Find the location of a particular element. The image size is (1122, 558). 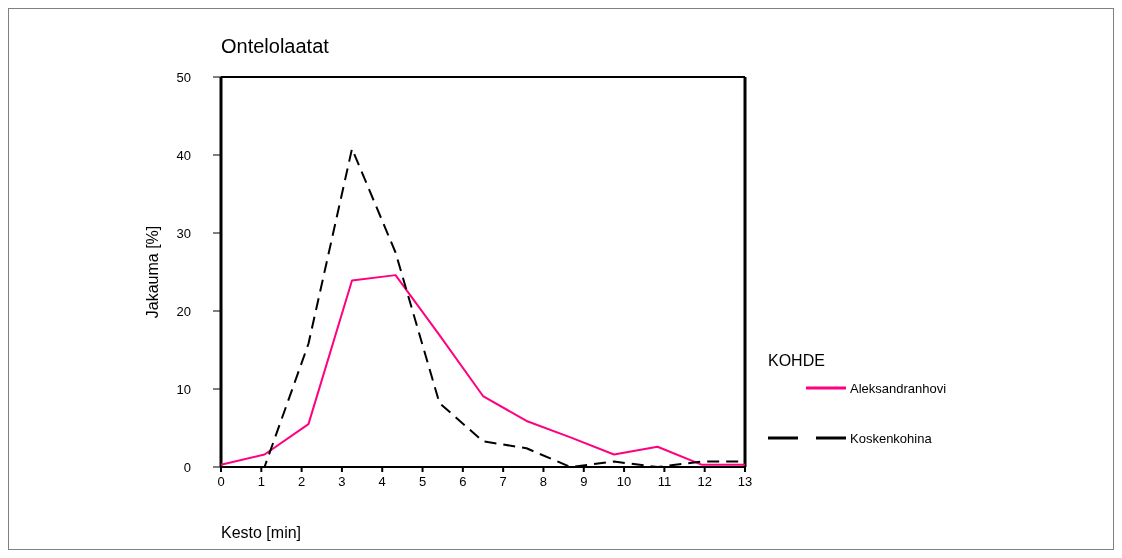

x-axis-title: Kesto [min] is located at coordinates (261, 532).